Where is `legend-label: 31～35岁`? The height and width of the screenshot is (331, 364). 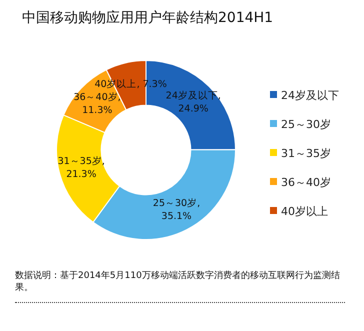
legend-label: 31～35岁 is located at coordinates (306, 153).